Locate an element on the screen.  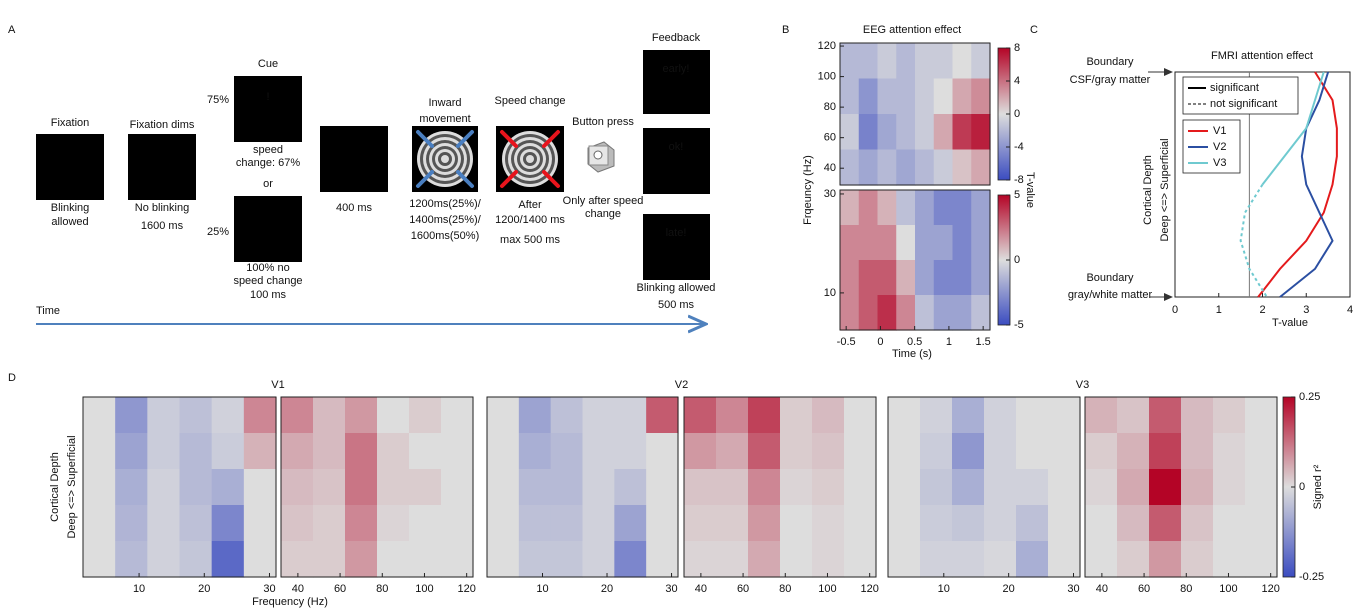
label: 100 ms is located at coordinates (268, 295).